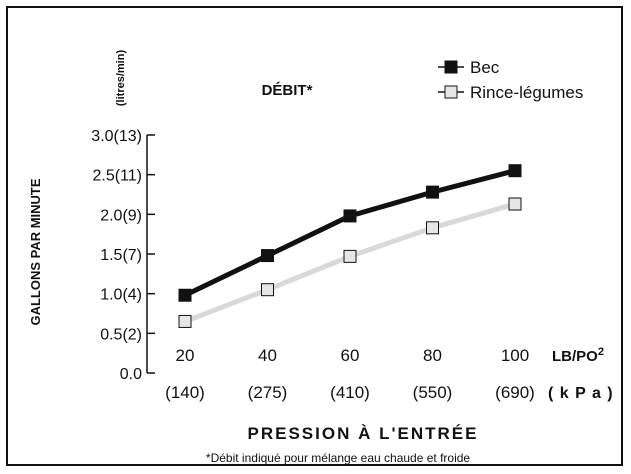 The height and width of the screenshot is (474, 631). I want to click on x-unit-secondary: ( k P a ), so click(581, 393).